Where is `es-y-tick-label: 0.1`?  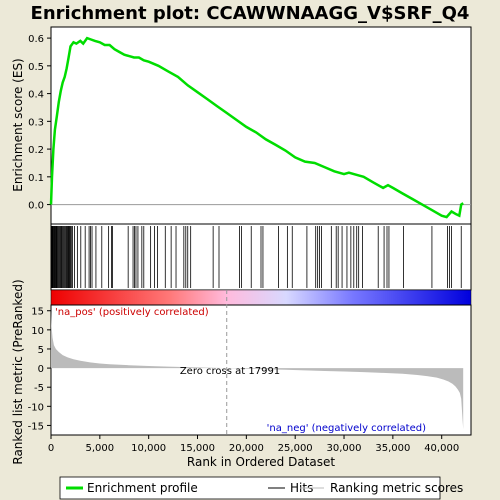 es-y-tick-label: 0.1 is located at coordinates (36, 178).